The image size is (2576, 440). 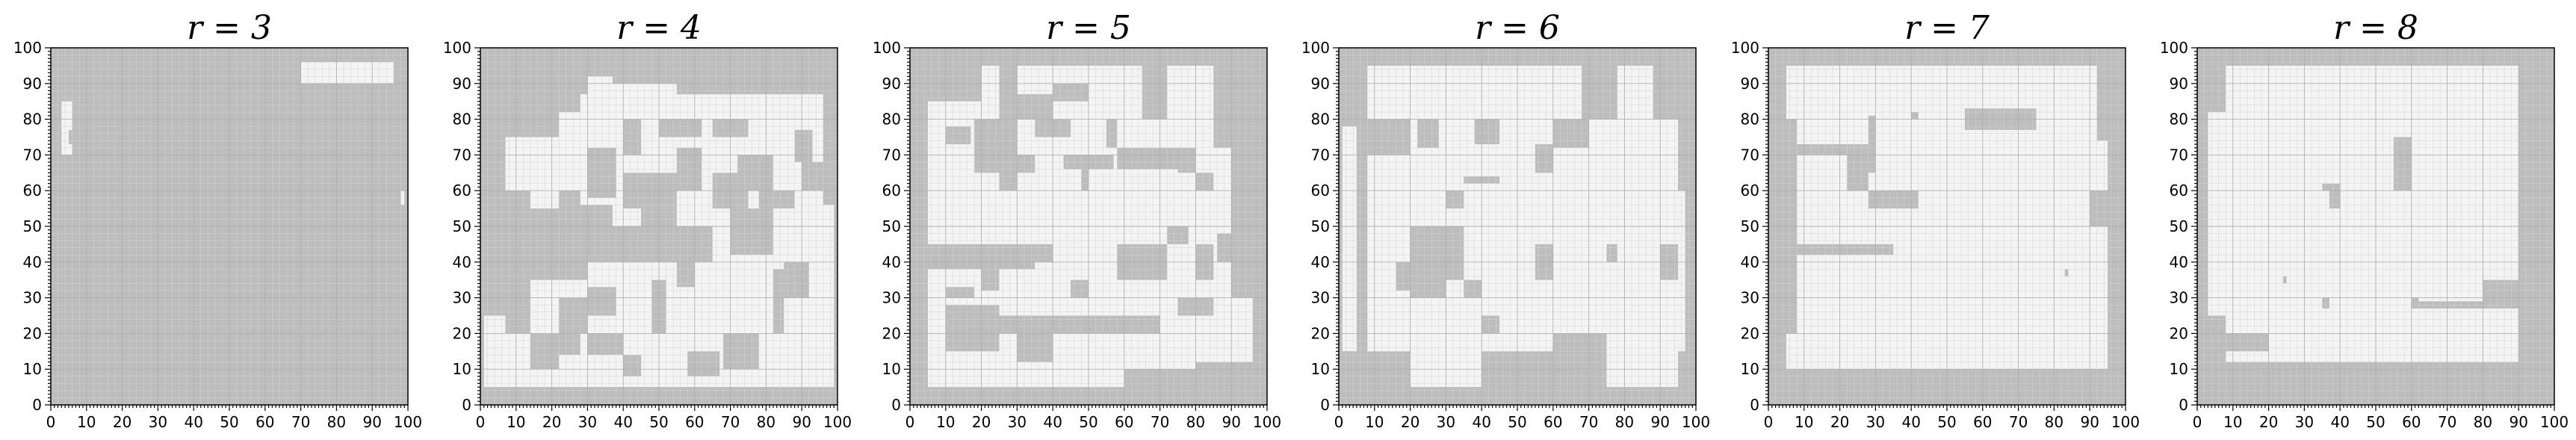 What do you see at coordinates (32, 262) in the screenshot?
I see `y-tick-label: 40` at bounding box center [32, 262].